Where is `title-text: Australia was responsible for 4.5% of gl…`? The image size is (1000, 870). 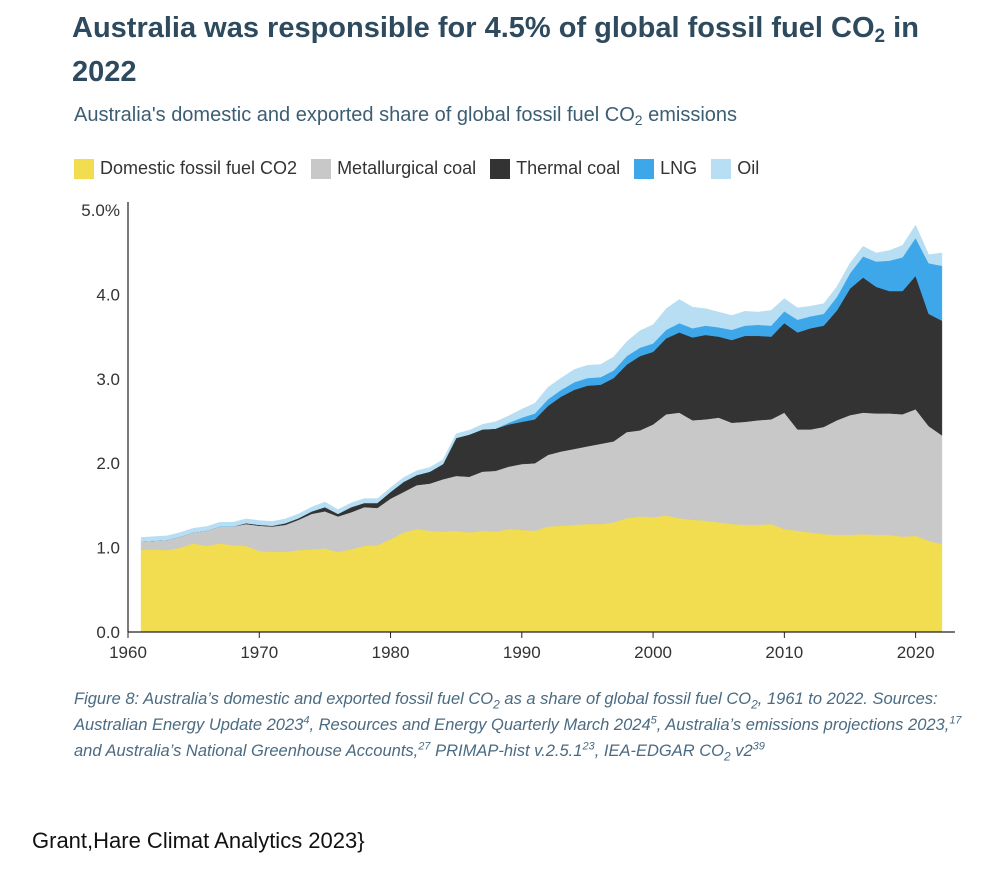 title-text: Australia was responsible for 4.5% of gl… is located at coordinates (473, 28).